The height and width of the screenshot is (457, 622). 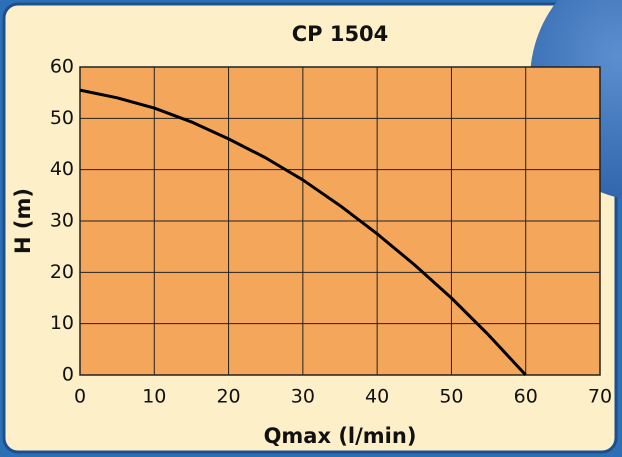 What do you see at coordinates (340, 436) in the screenshot?
I see `x-axis-label: Qmax (l/min)` at bounding box center [340, 436].